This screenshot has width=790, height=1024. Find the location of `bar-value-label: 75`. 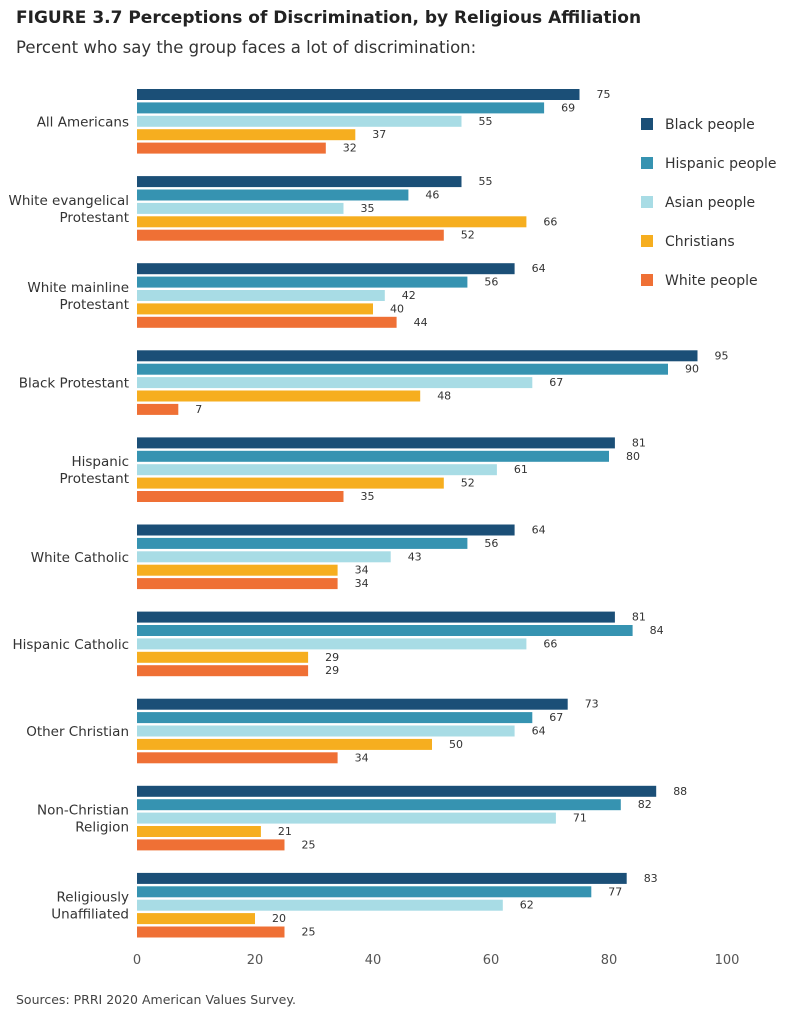

bar-value-label: 75 is located at coordinates (604, 94).